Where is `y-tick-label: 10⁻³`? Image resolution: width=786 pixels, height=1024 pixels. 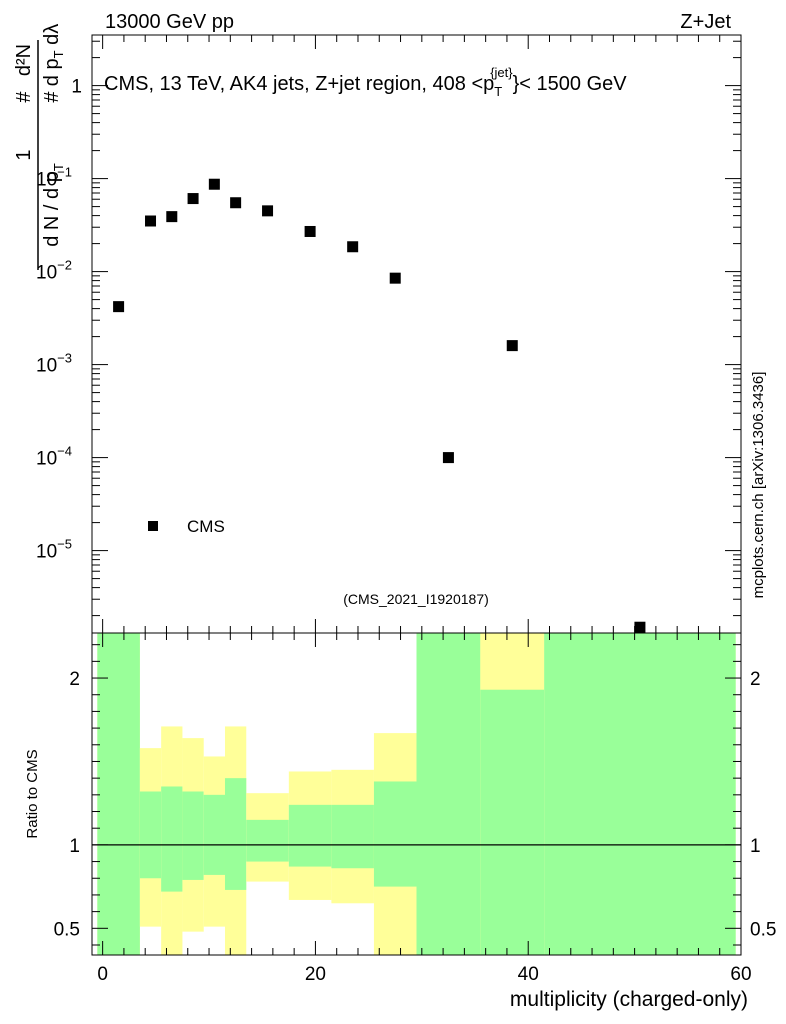 y-tick-label: 10⁻³ is located at coordinates (54, 364).